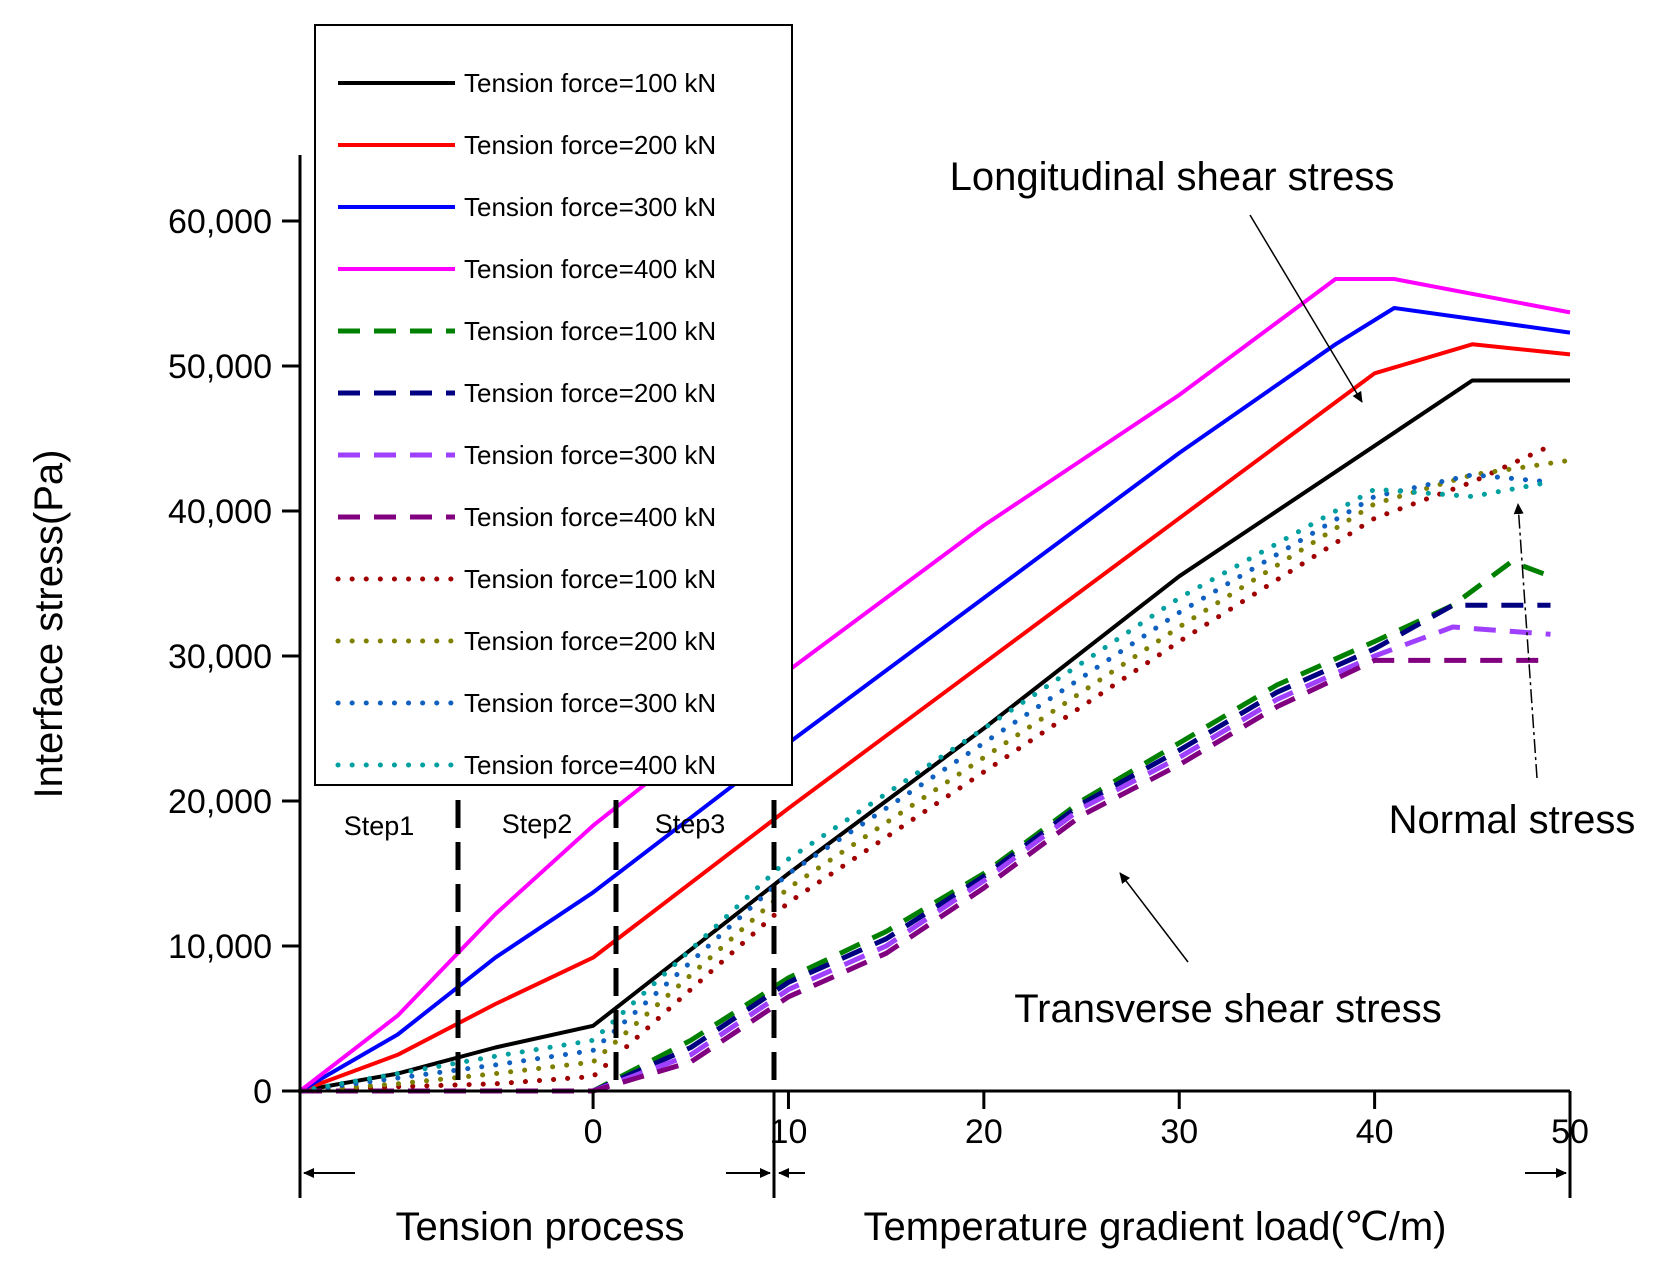 This screenshot has height=1274, width=1675. What do you see at coordinates (220, 947) in the screenshot?
I see `y-tick-label: 10,000` at bounding box center [220, 947].